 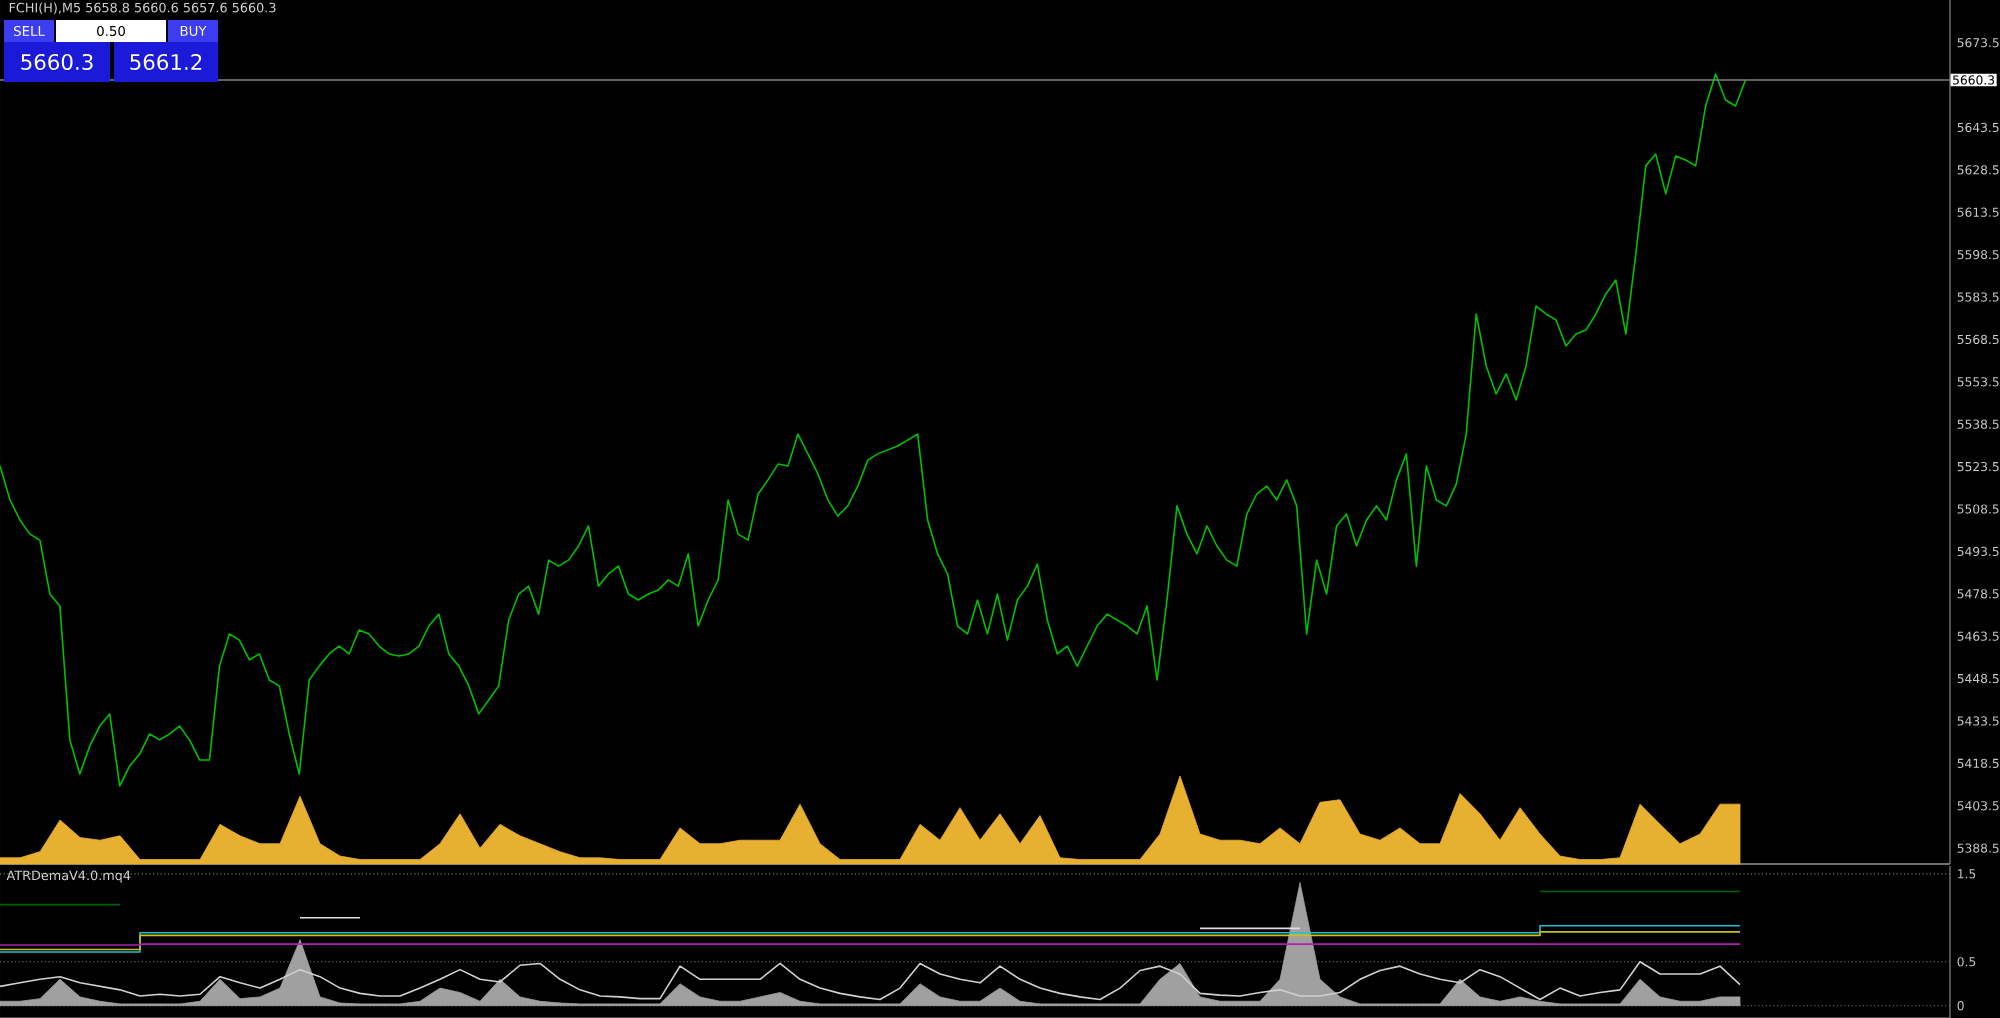 I want to click on annotation: 5660.3, so click(x=57, y=62).